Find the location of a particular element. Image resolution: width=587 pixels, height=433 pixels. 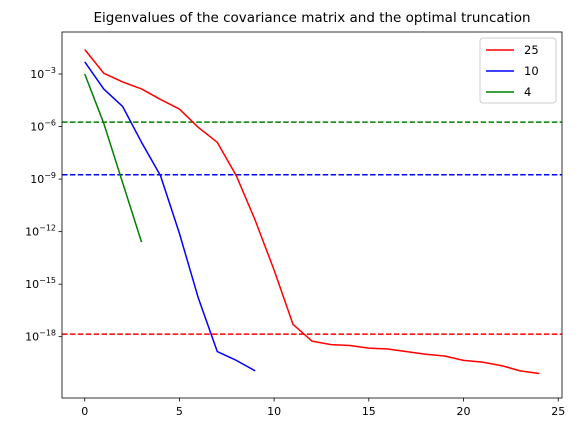

y-tick-label: 10⁻⁶ is located at coordinates (43, 126).